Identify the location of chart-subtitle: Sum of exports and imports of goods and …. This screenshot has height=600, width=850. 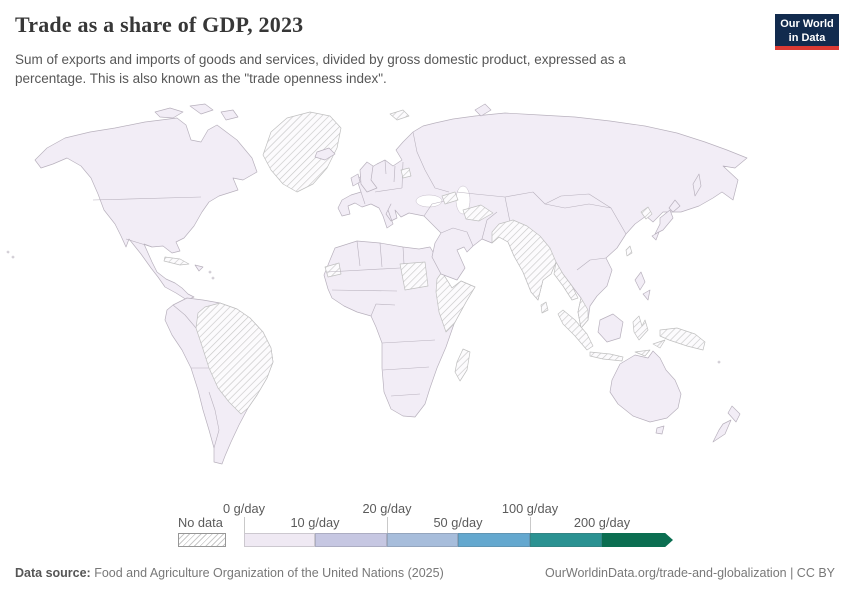
(320, 69).